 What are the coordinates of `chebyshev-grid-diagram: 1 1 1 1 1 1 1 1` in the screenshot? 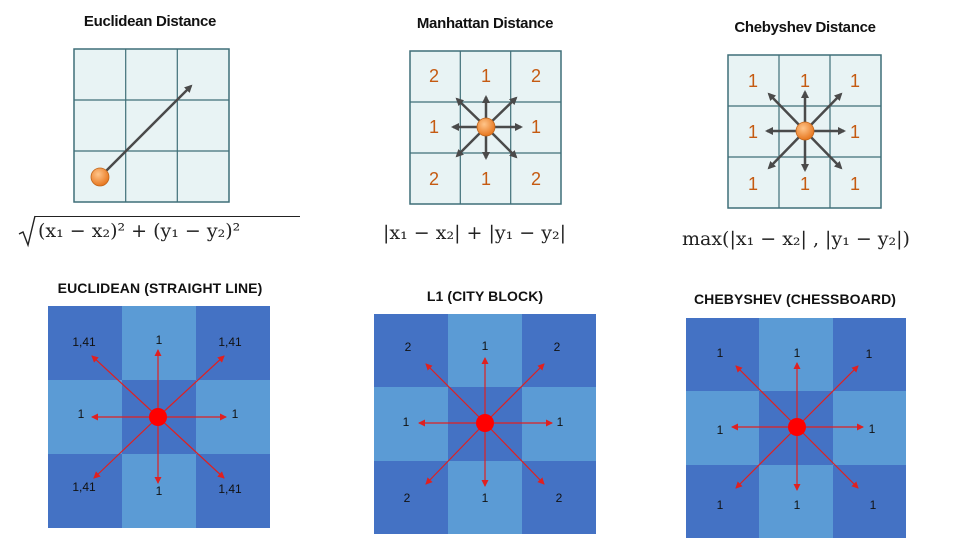 It's located at (804, 131).